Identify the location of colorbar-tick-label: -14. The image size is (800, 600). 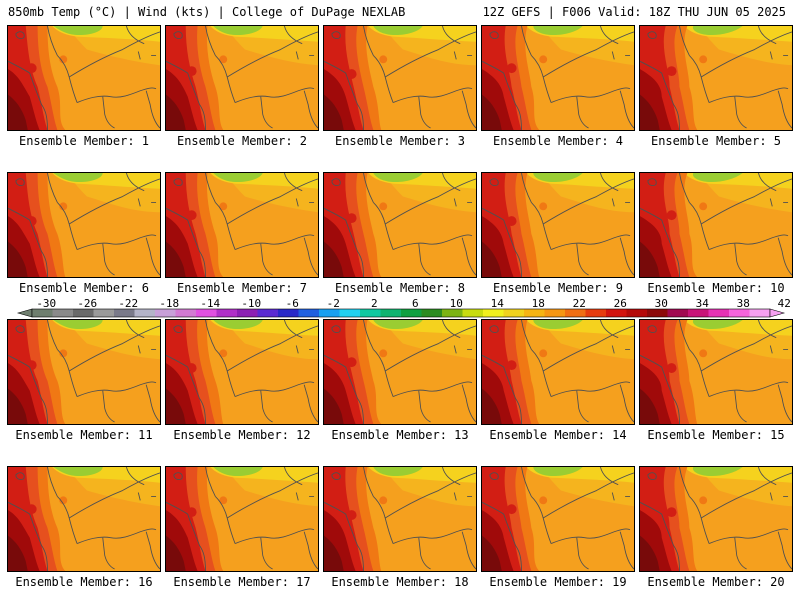
(210, 304).